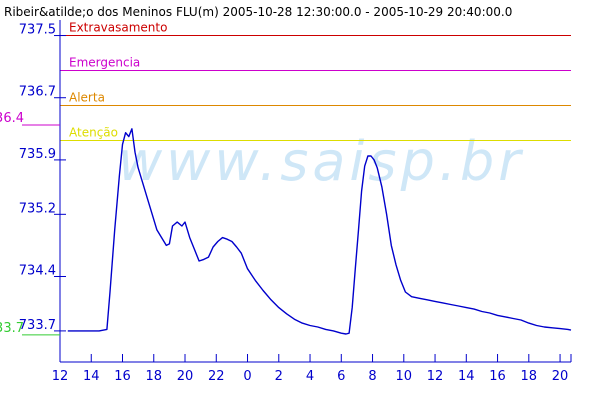 The image size is (600, 400). I want to click on x-tick-label-6: 0, so click(247, 376).